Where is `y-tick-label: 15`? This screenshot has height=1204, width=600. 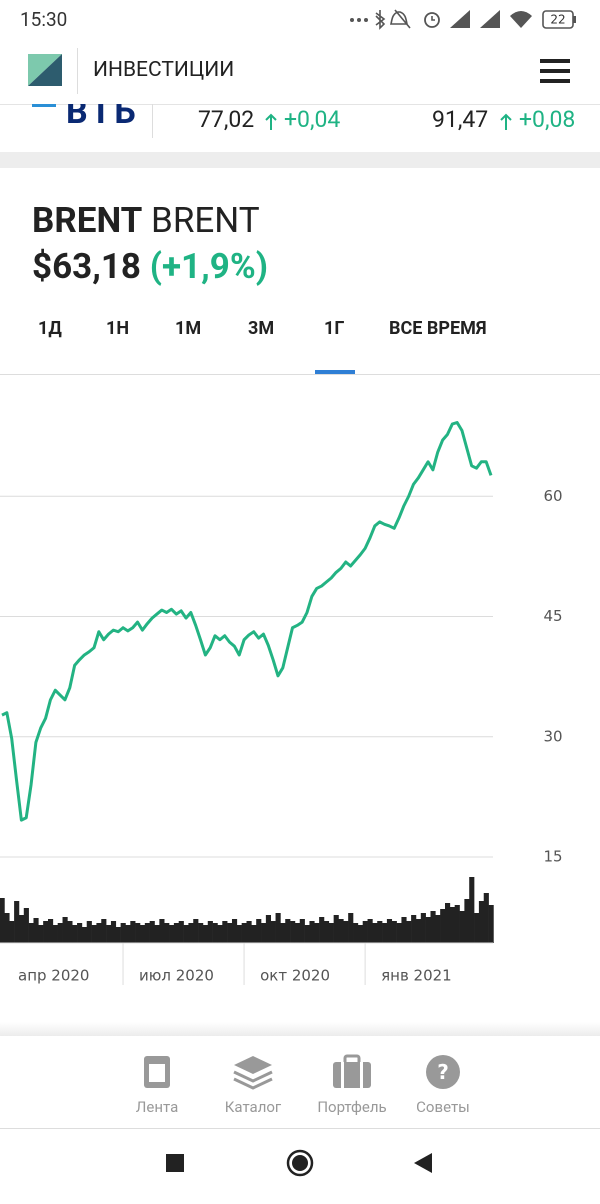
y-tick-label: 15 is located at coordinates (552, 857).